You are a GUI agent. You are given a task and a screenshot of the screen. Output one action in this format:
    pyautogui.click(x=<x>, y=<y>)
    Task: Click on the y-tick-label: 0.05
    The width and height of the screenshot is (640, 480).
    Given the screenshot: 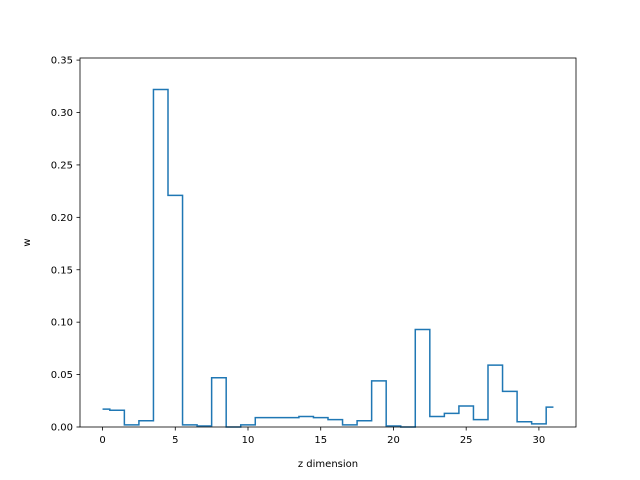 What is the action you would take?
    pyautogui.click(x=62, y=375)
    